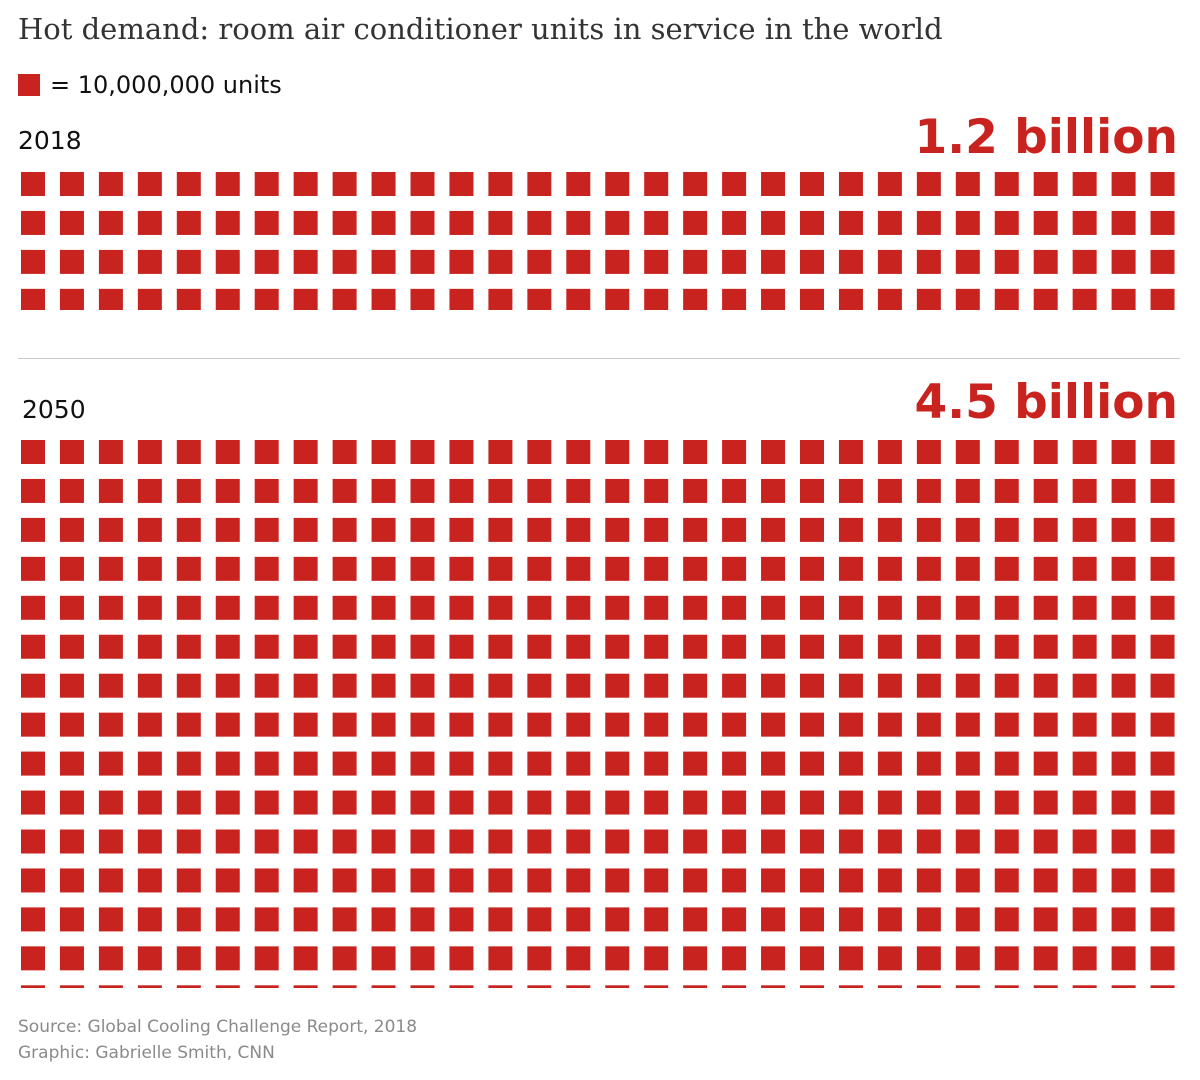 The height and width of the screenshot is (1080, 1200). Describe the element at coordinates (598, 241) in the screenshot. I see `waffle-2018` at that location.